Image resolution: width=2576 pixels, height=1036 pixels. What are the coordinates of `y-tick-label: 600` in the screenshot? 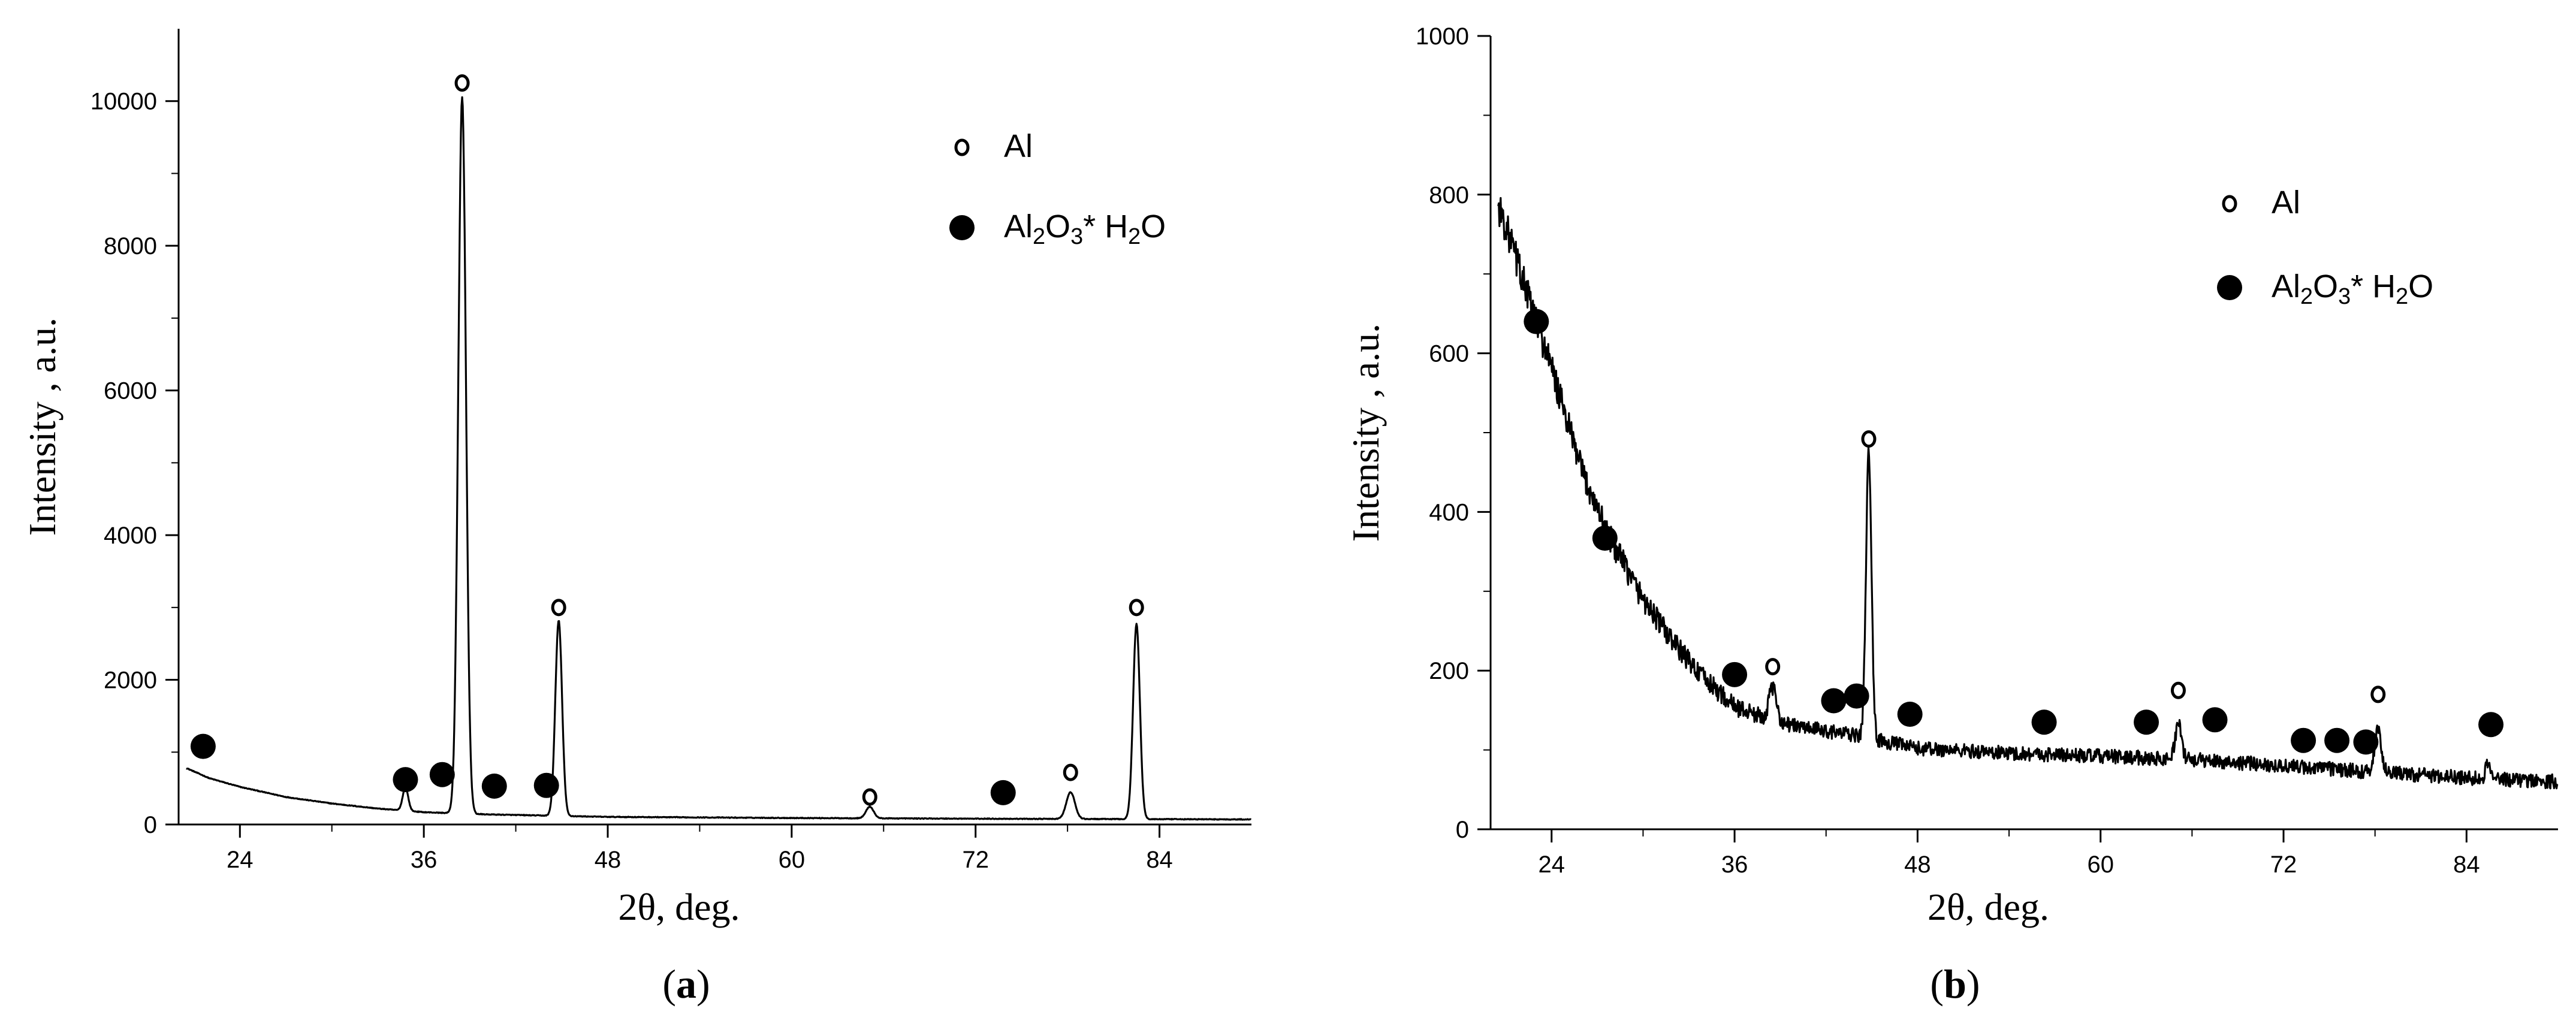 It's located at (1449, 354).